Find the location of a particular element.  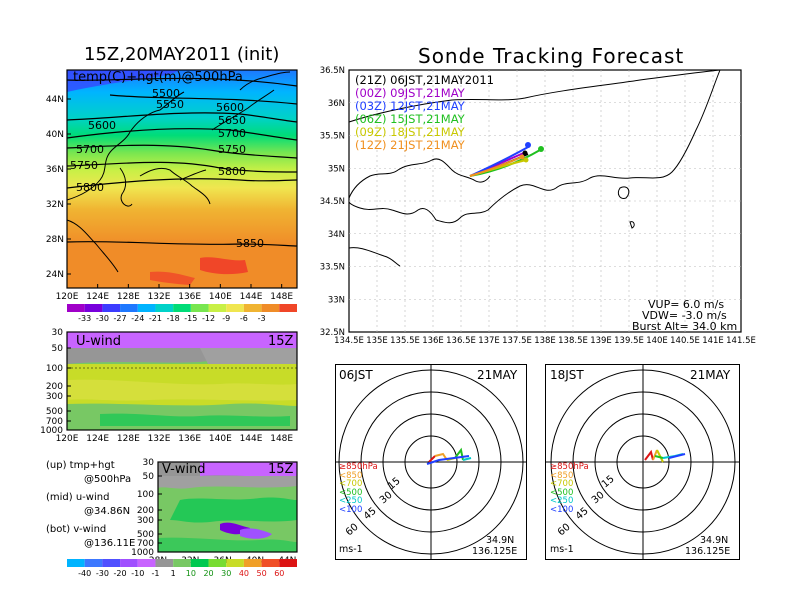

hodo2-levels: ≥850hPa <850 <700 <500 <250 <100 is located at coordinates (569, 488).